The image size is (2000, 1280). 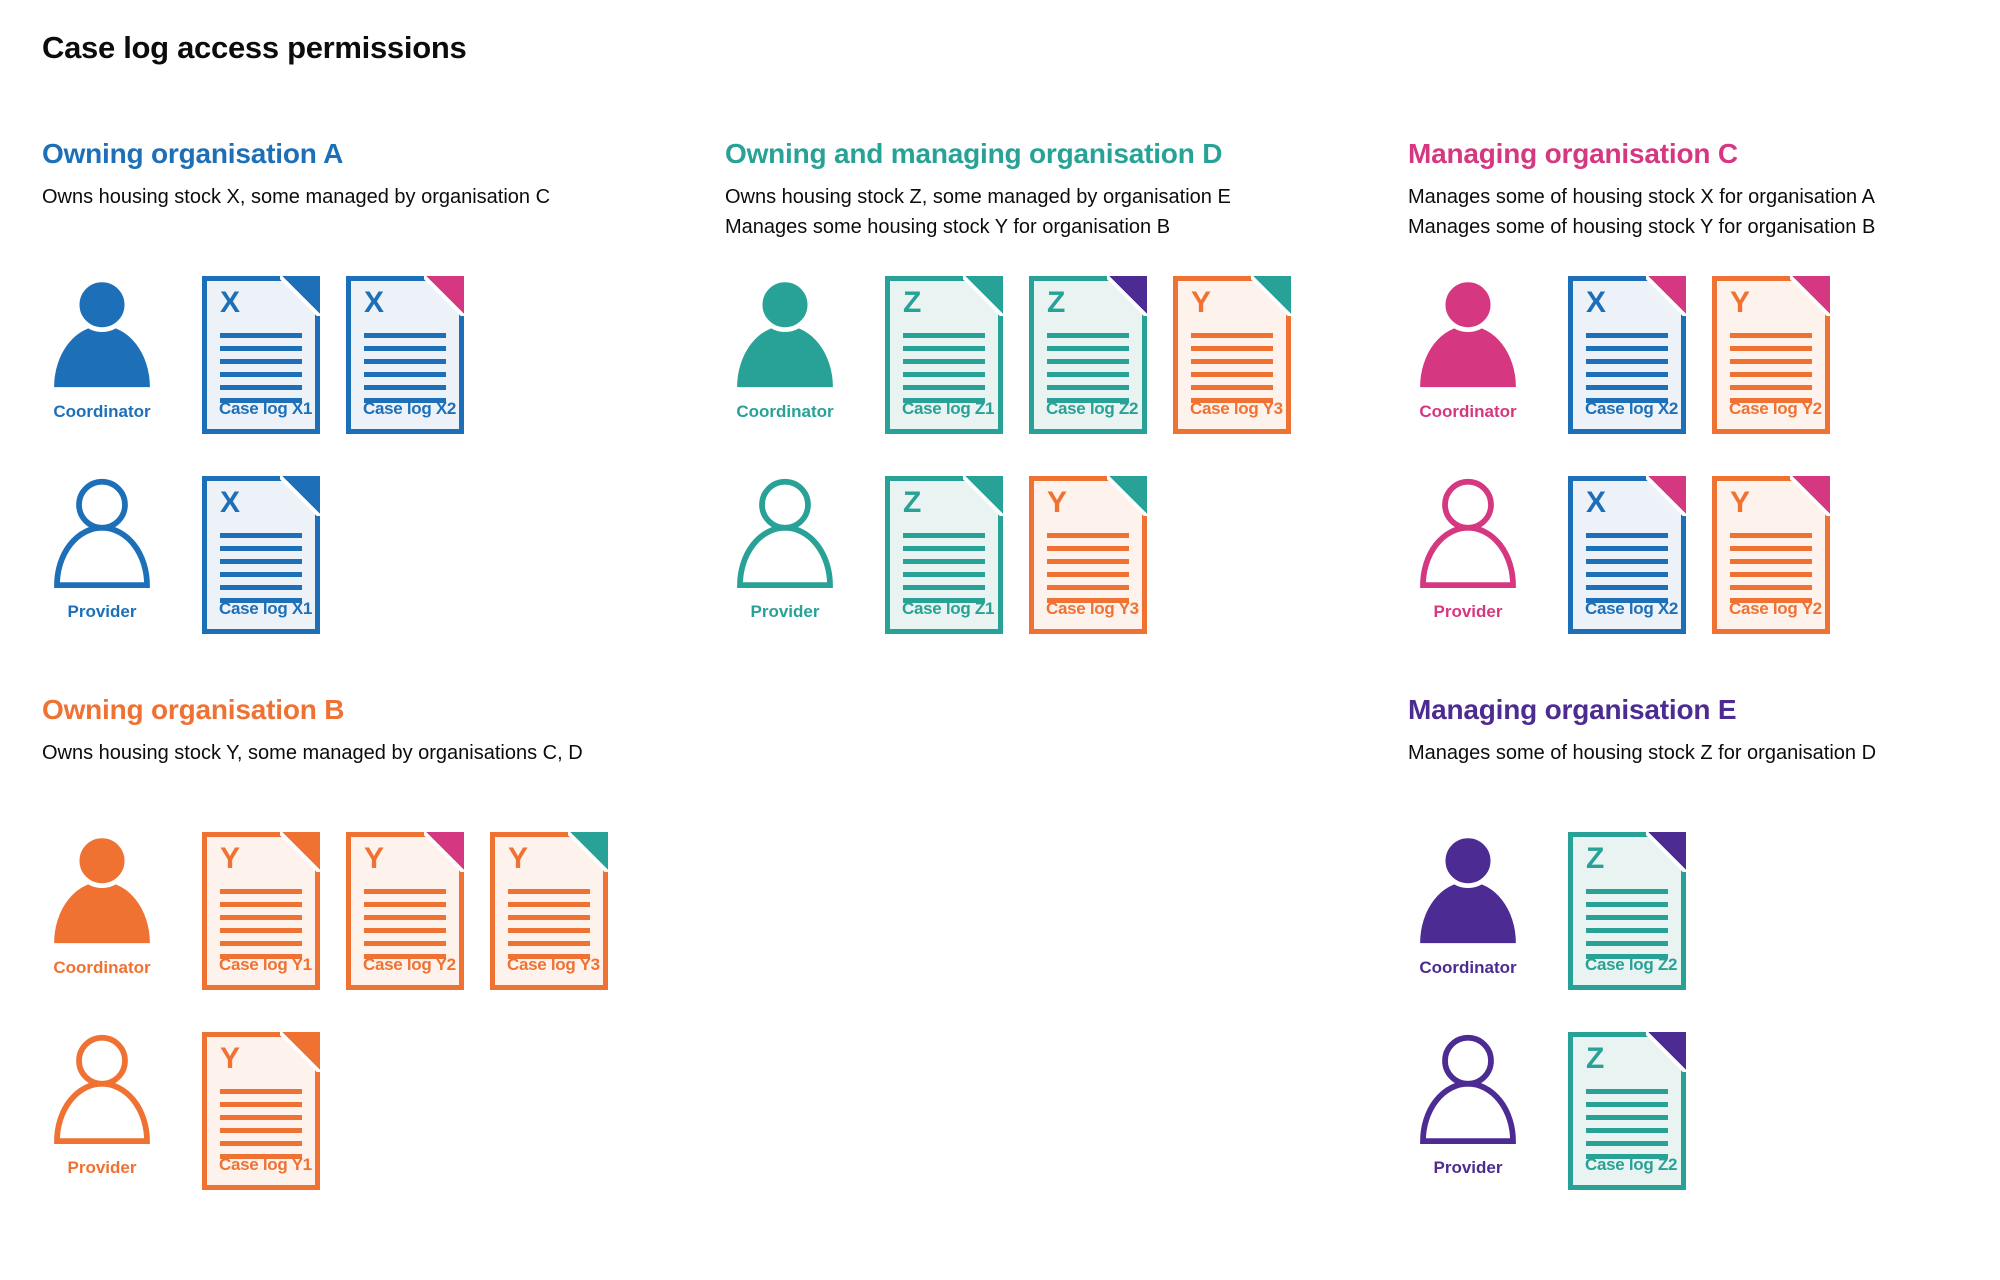 I want to click on case-log-list: Y Case log Y1, so click(x=261, y=1111).